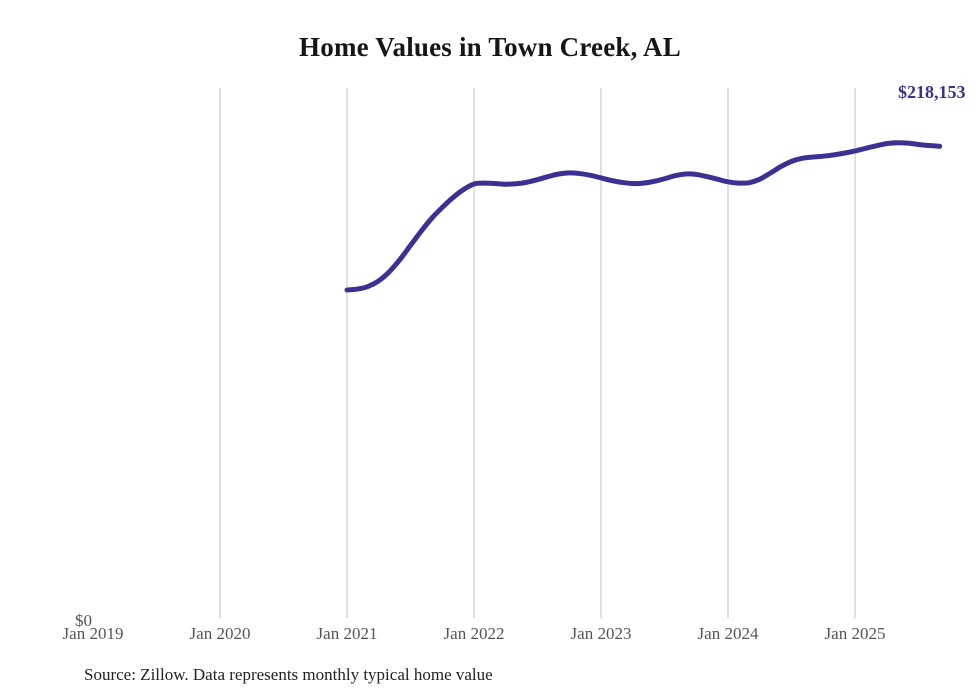 The width and height of the screenshot is (980, 699). What do you see at coordinates (855, 633) in the screenshot?
I see `x-axis-tick-jan-2025: Jan 2025` at bounding box center [855, 633].